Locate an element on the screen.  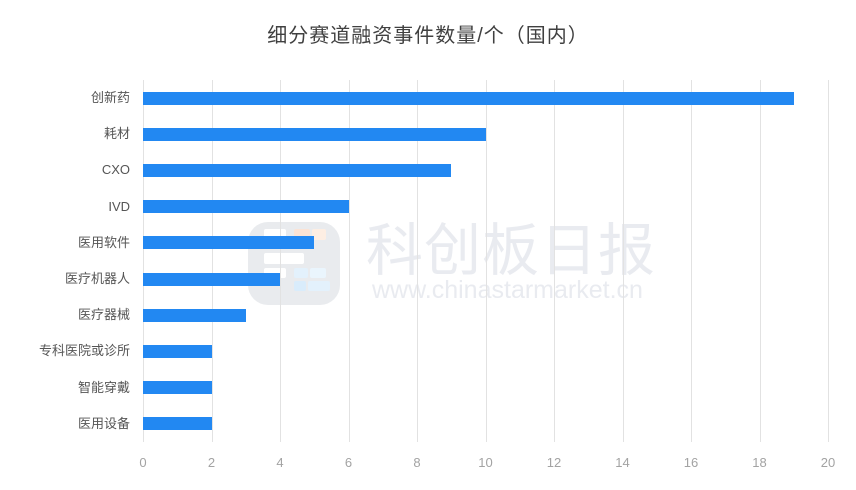
bar-创新药 is located at coordinates (468, 98).